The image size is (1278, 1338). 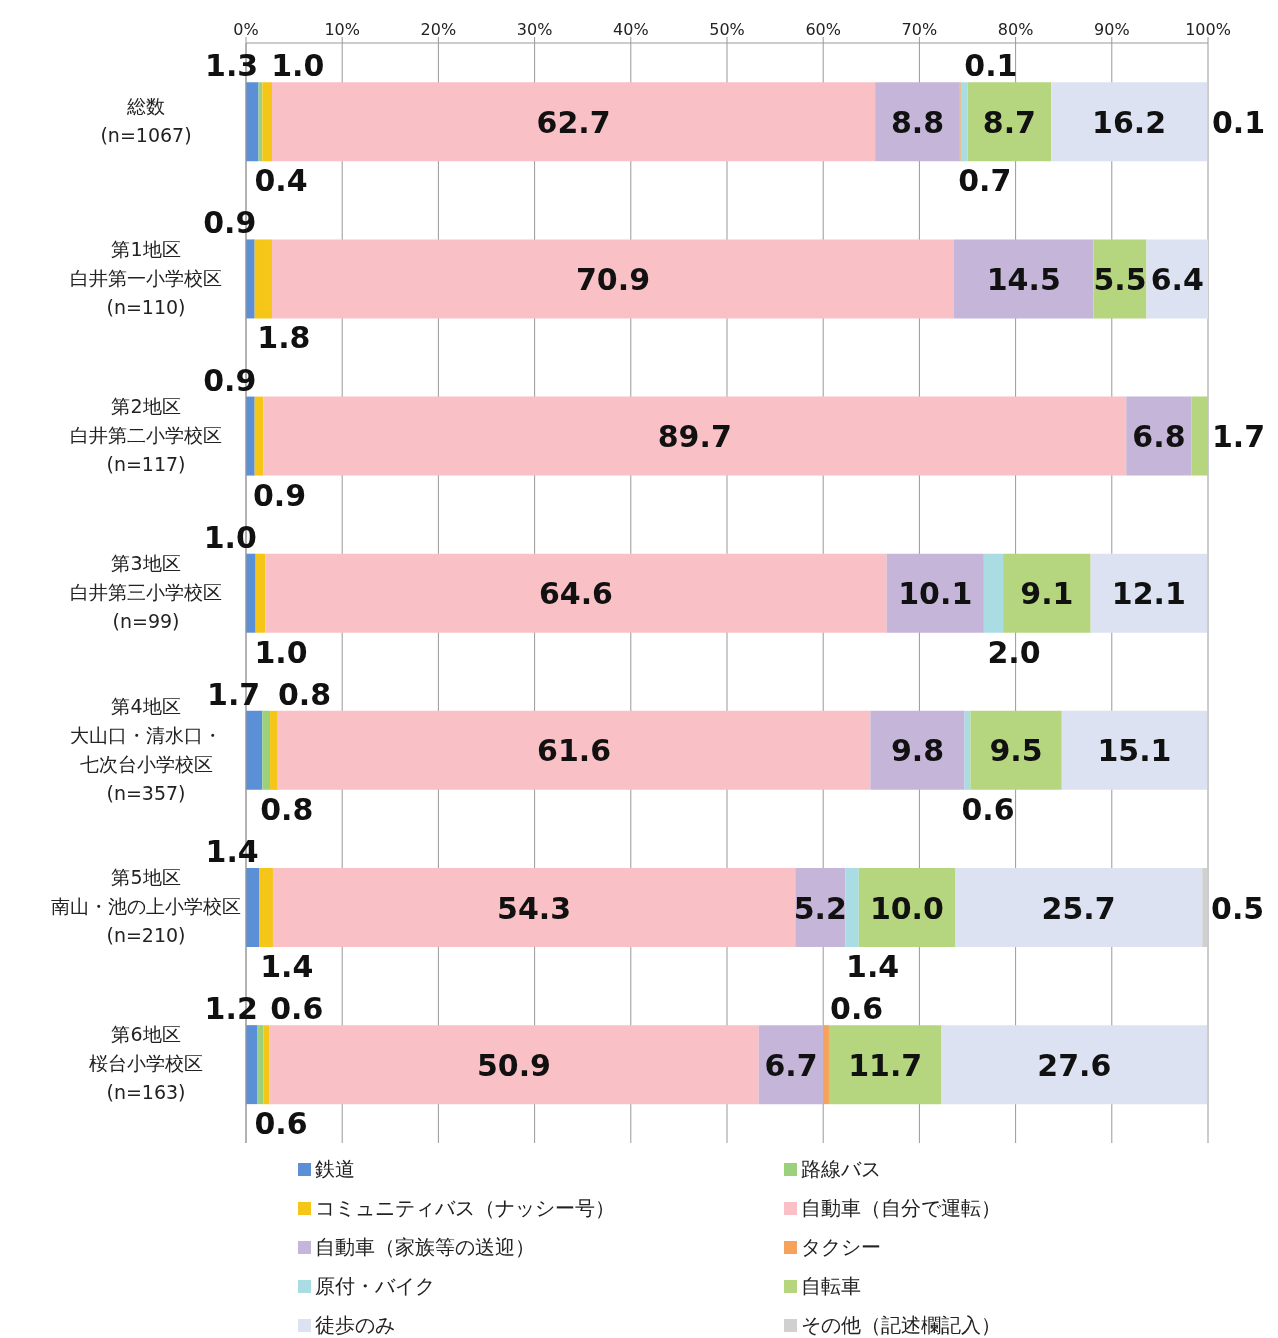 What do you see at coordinates (146, 1062) in the screenshot?
I see `y-tick-label: 第6地区桜台小学校区 (n=163)` at bounding box center [146, 1062].